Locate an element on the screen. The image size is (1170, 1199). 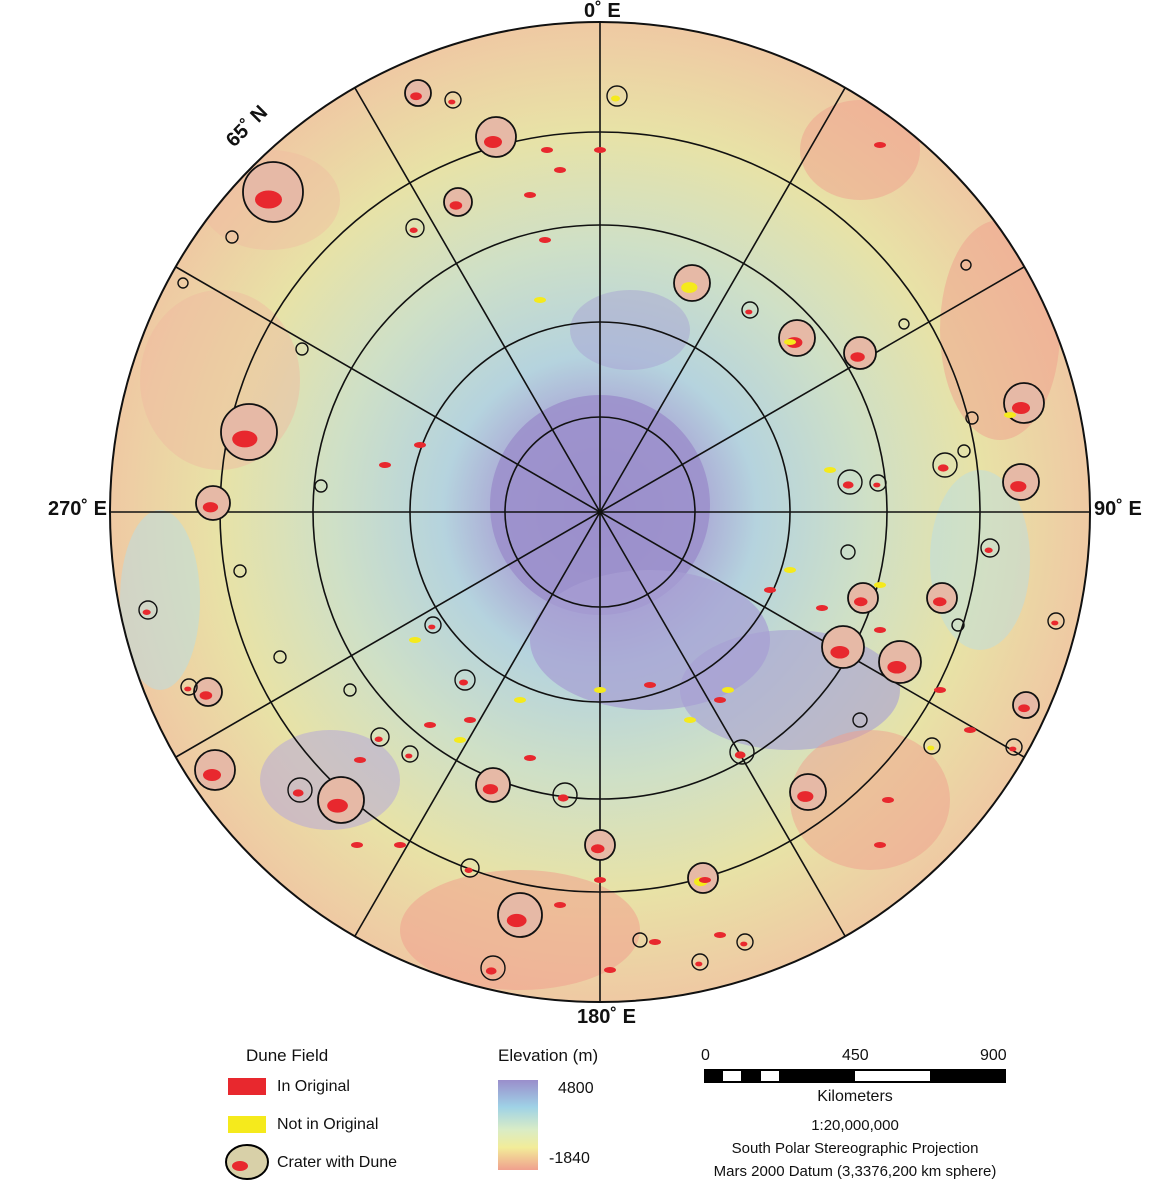
label-90E: 90˚ E is located at coordinates (1118, 509).